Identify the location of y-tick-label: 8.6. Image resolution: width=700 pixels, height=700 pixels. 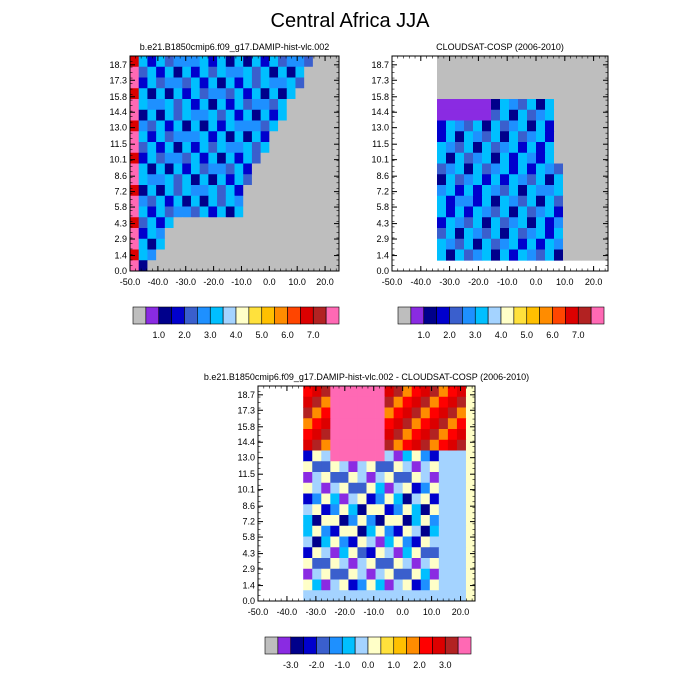
(248, 506).